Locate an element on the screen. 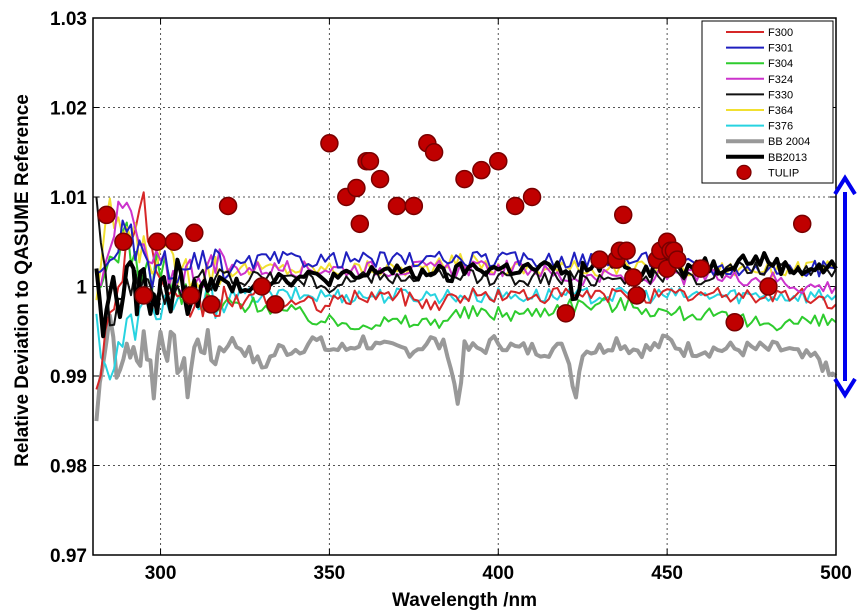 The width and height of the screenshot is (861, 614). x-tick-label: 350 is located at coordinates (330, 573).